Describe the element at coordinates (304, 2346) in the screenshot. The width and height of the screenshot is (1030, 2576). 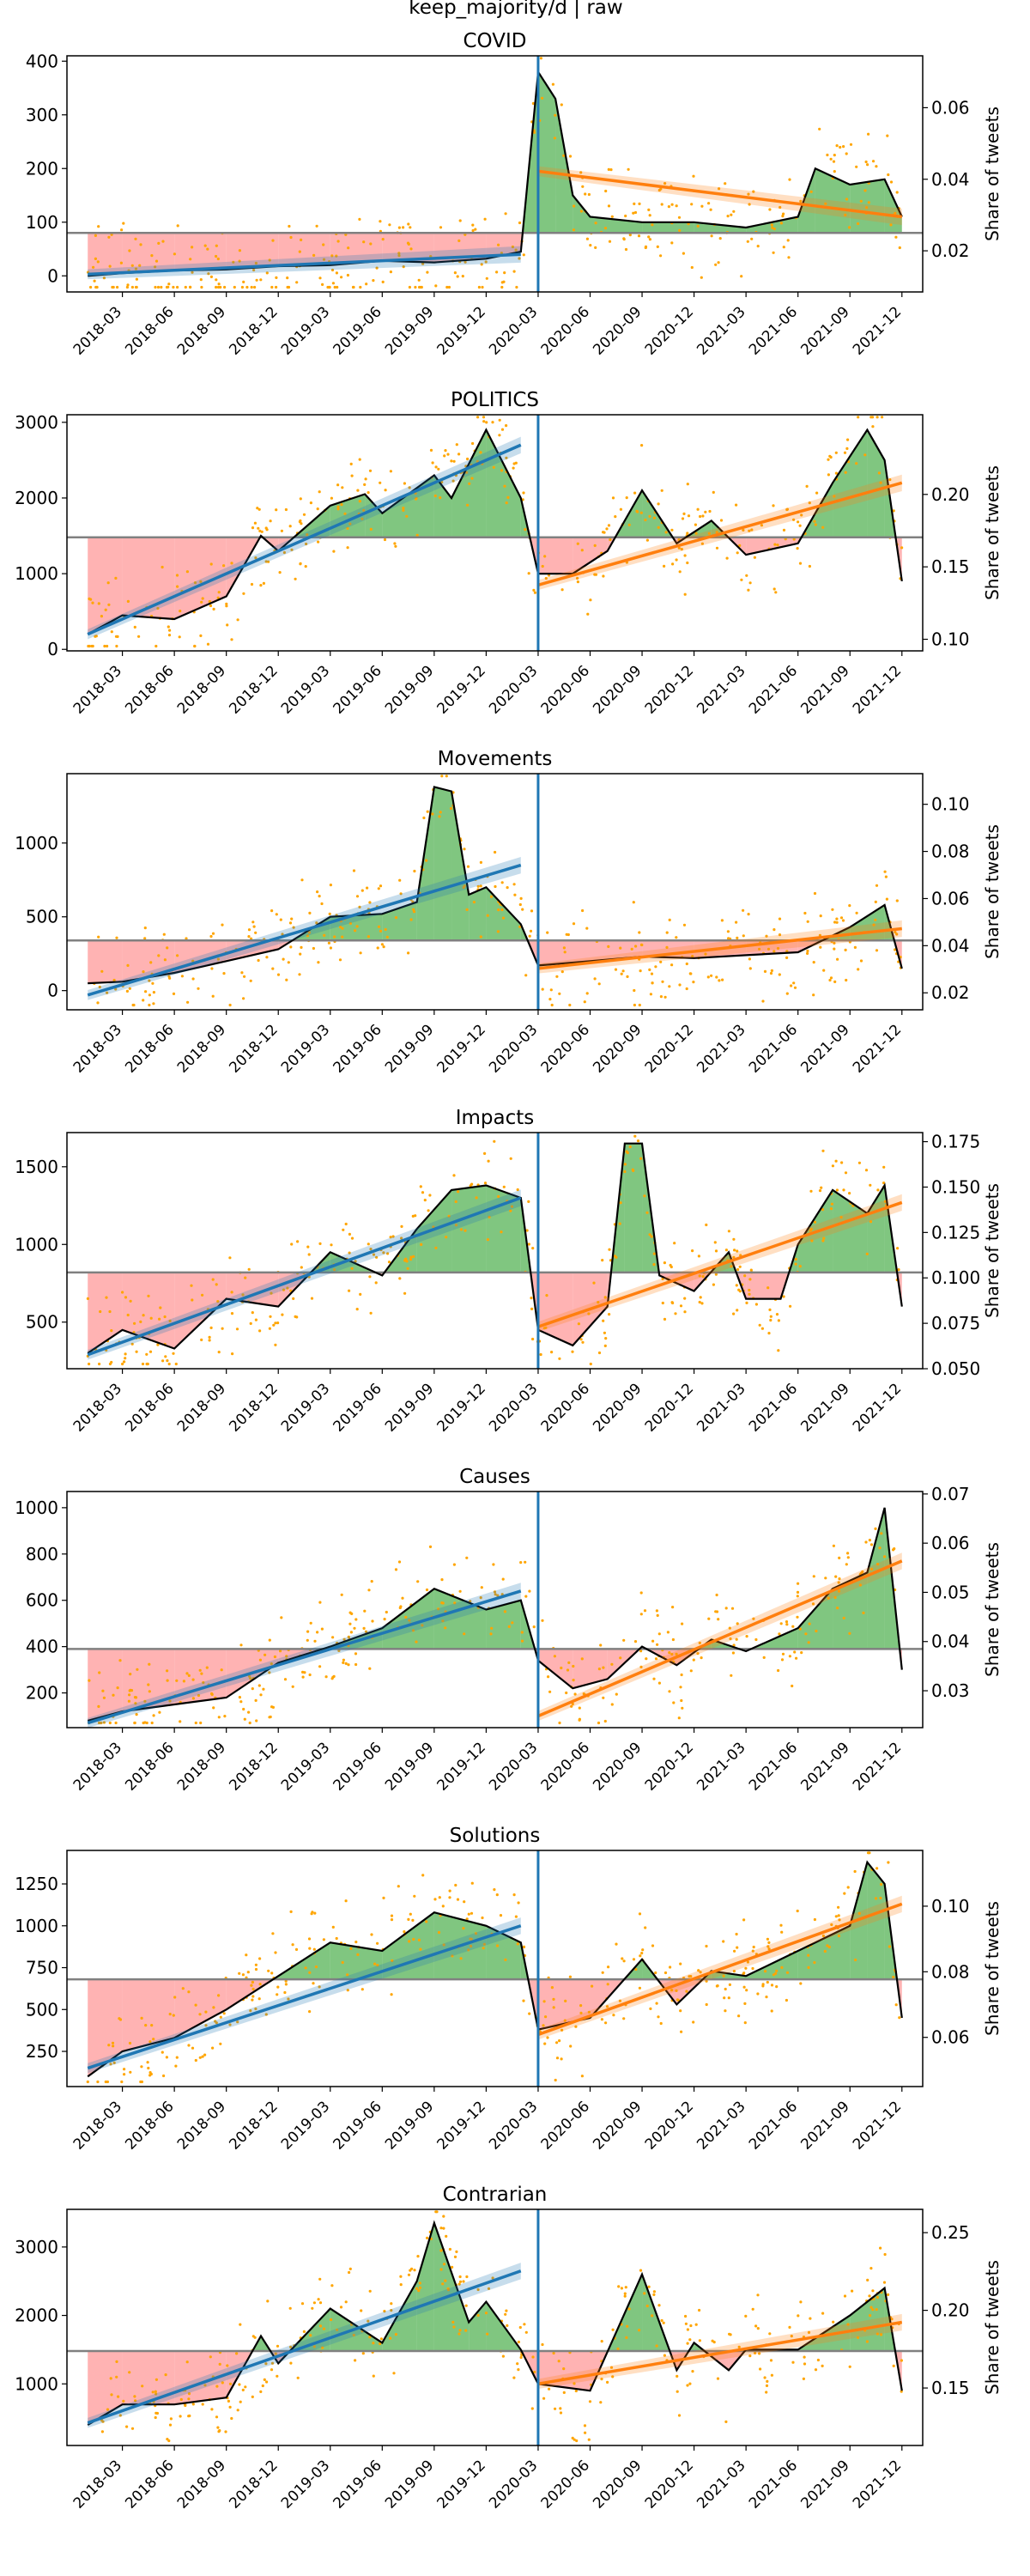
I see `trend-band-pre` at that location.